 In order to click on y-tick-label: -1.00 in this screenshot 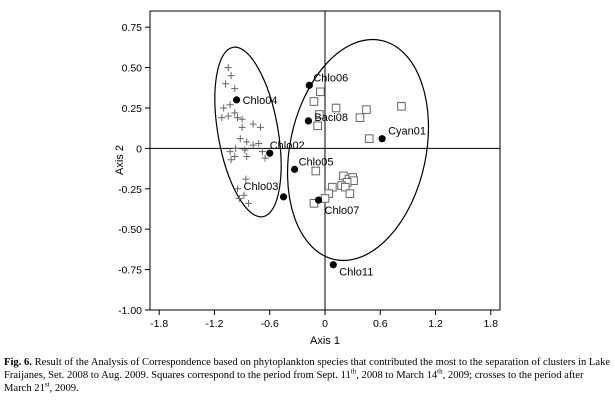, I will do `click(130, 311)`.